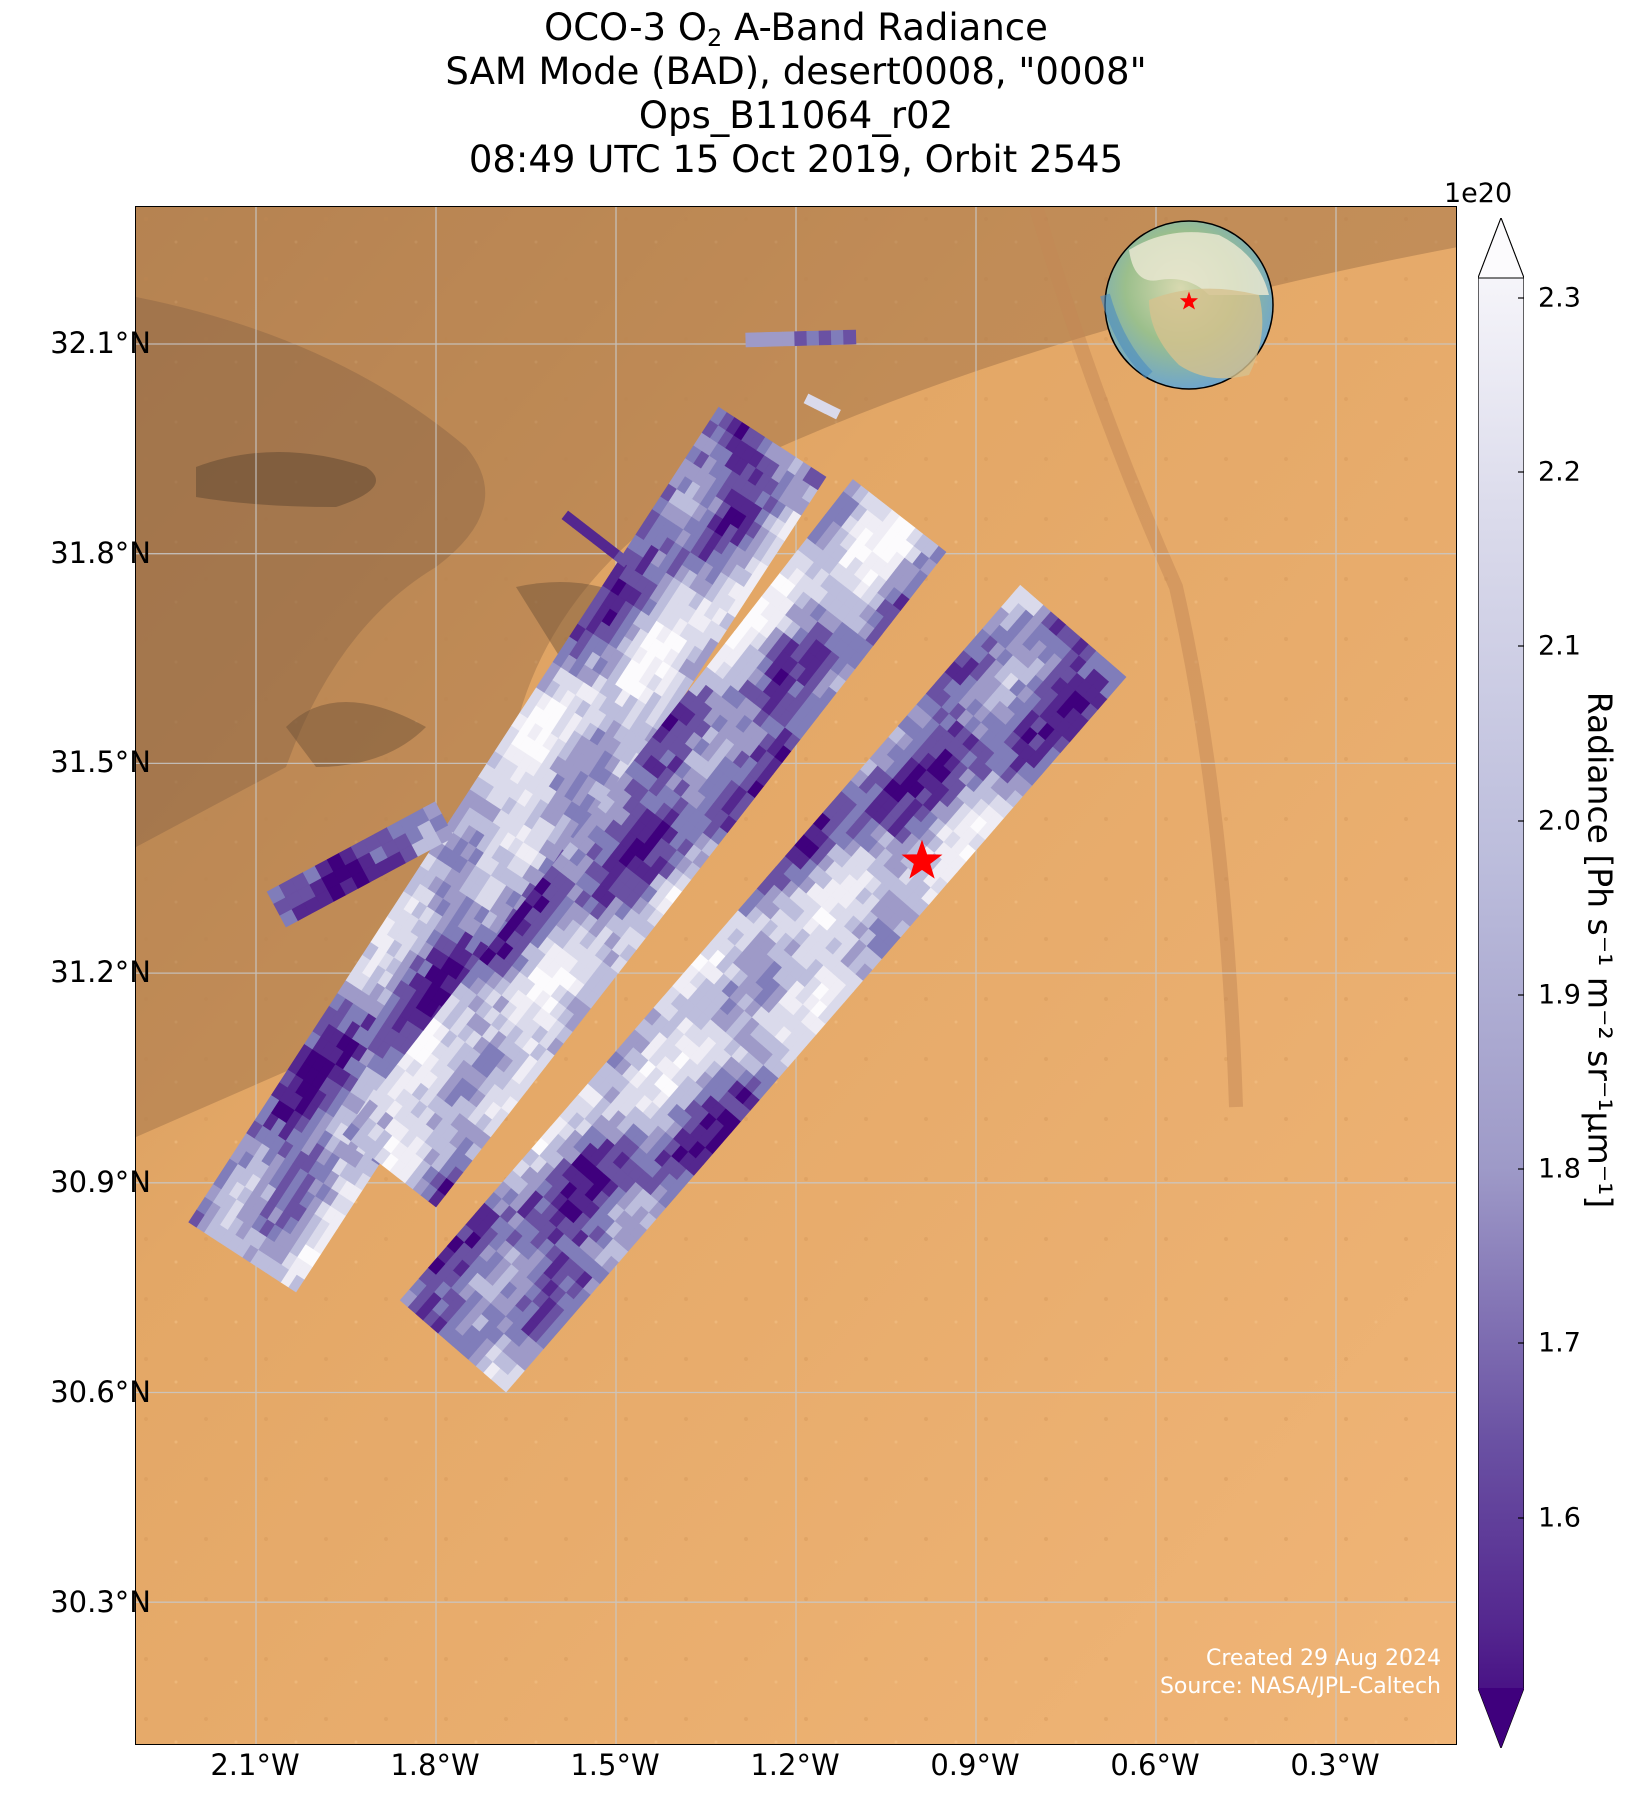 This screenshot has height=1795, width=1631. I want to click on lat-tick-label: 30.3°N, so click(100, 1602).